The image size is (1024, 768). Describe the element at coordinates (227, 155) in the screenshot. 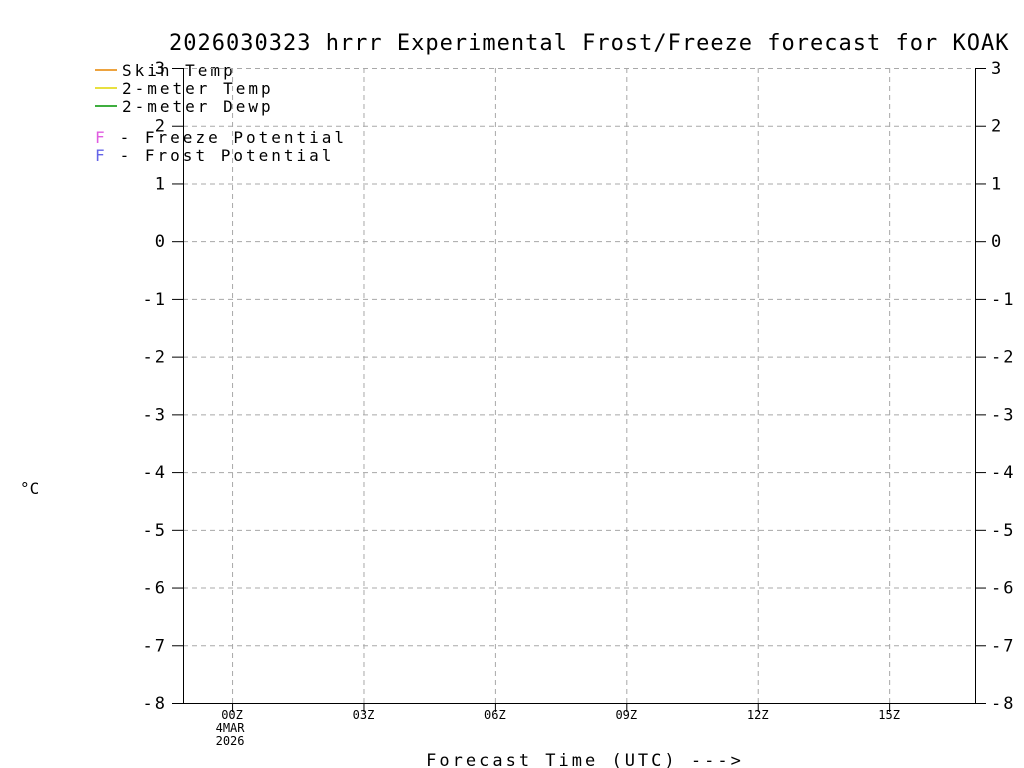

I see `legend-item-label: - Frost Potential` at that location.